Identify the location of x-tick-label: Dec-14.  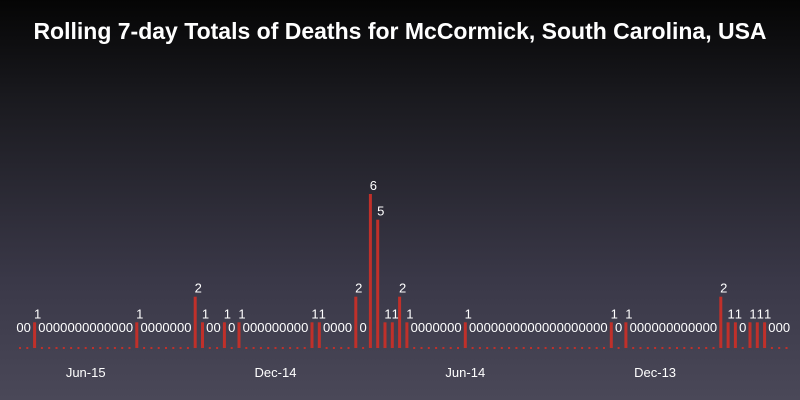
(276, 372).